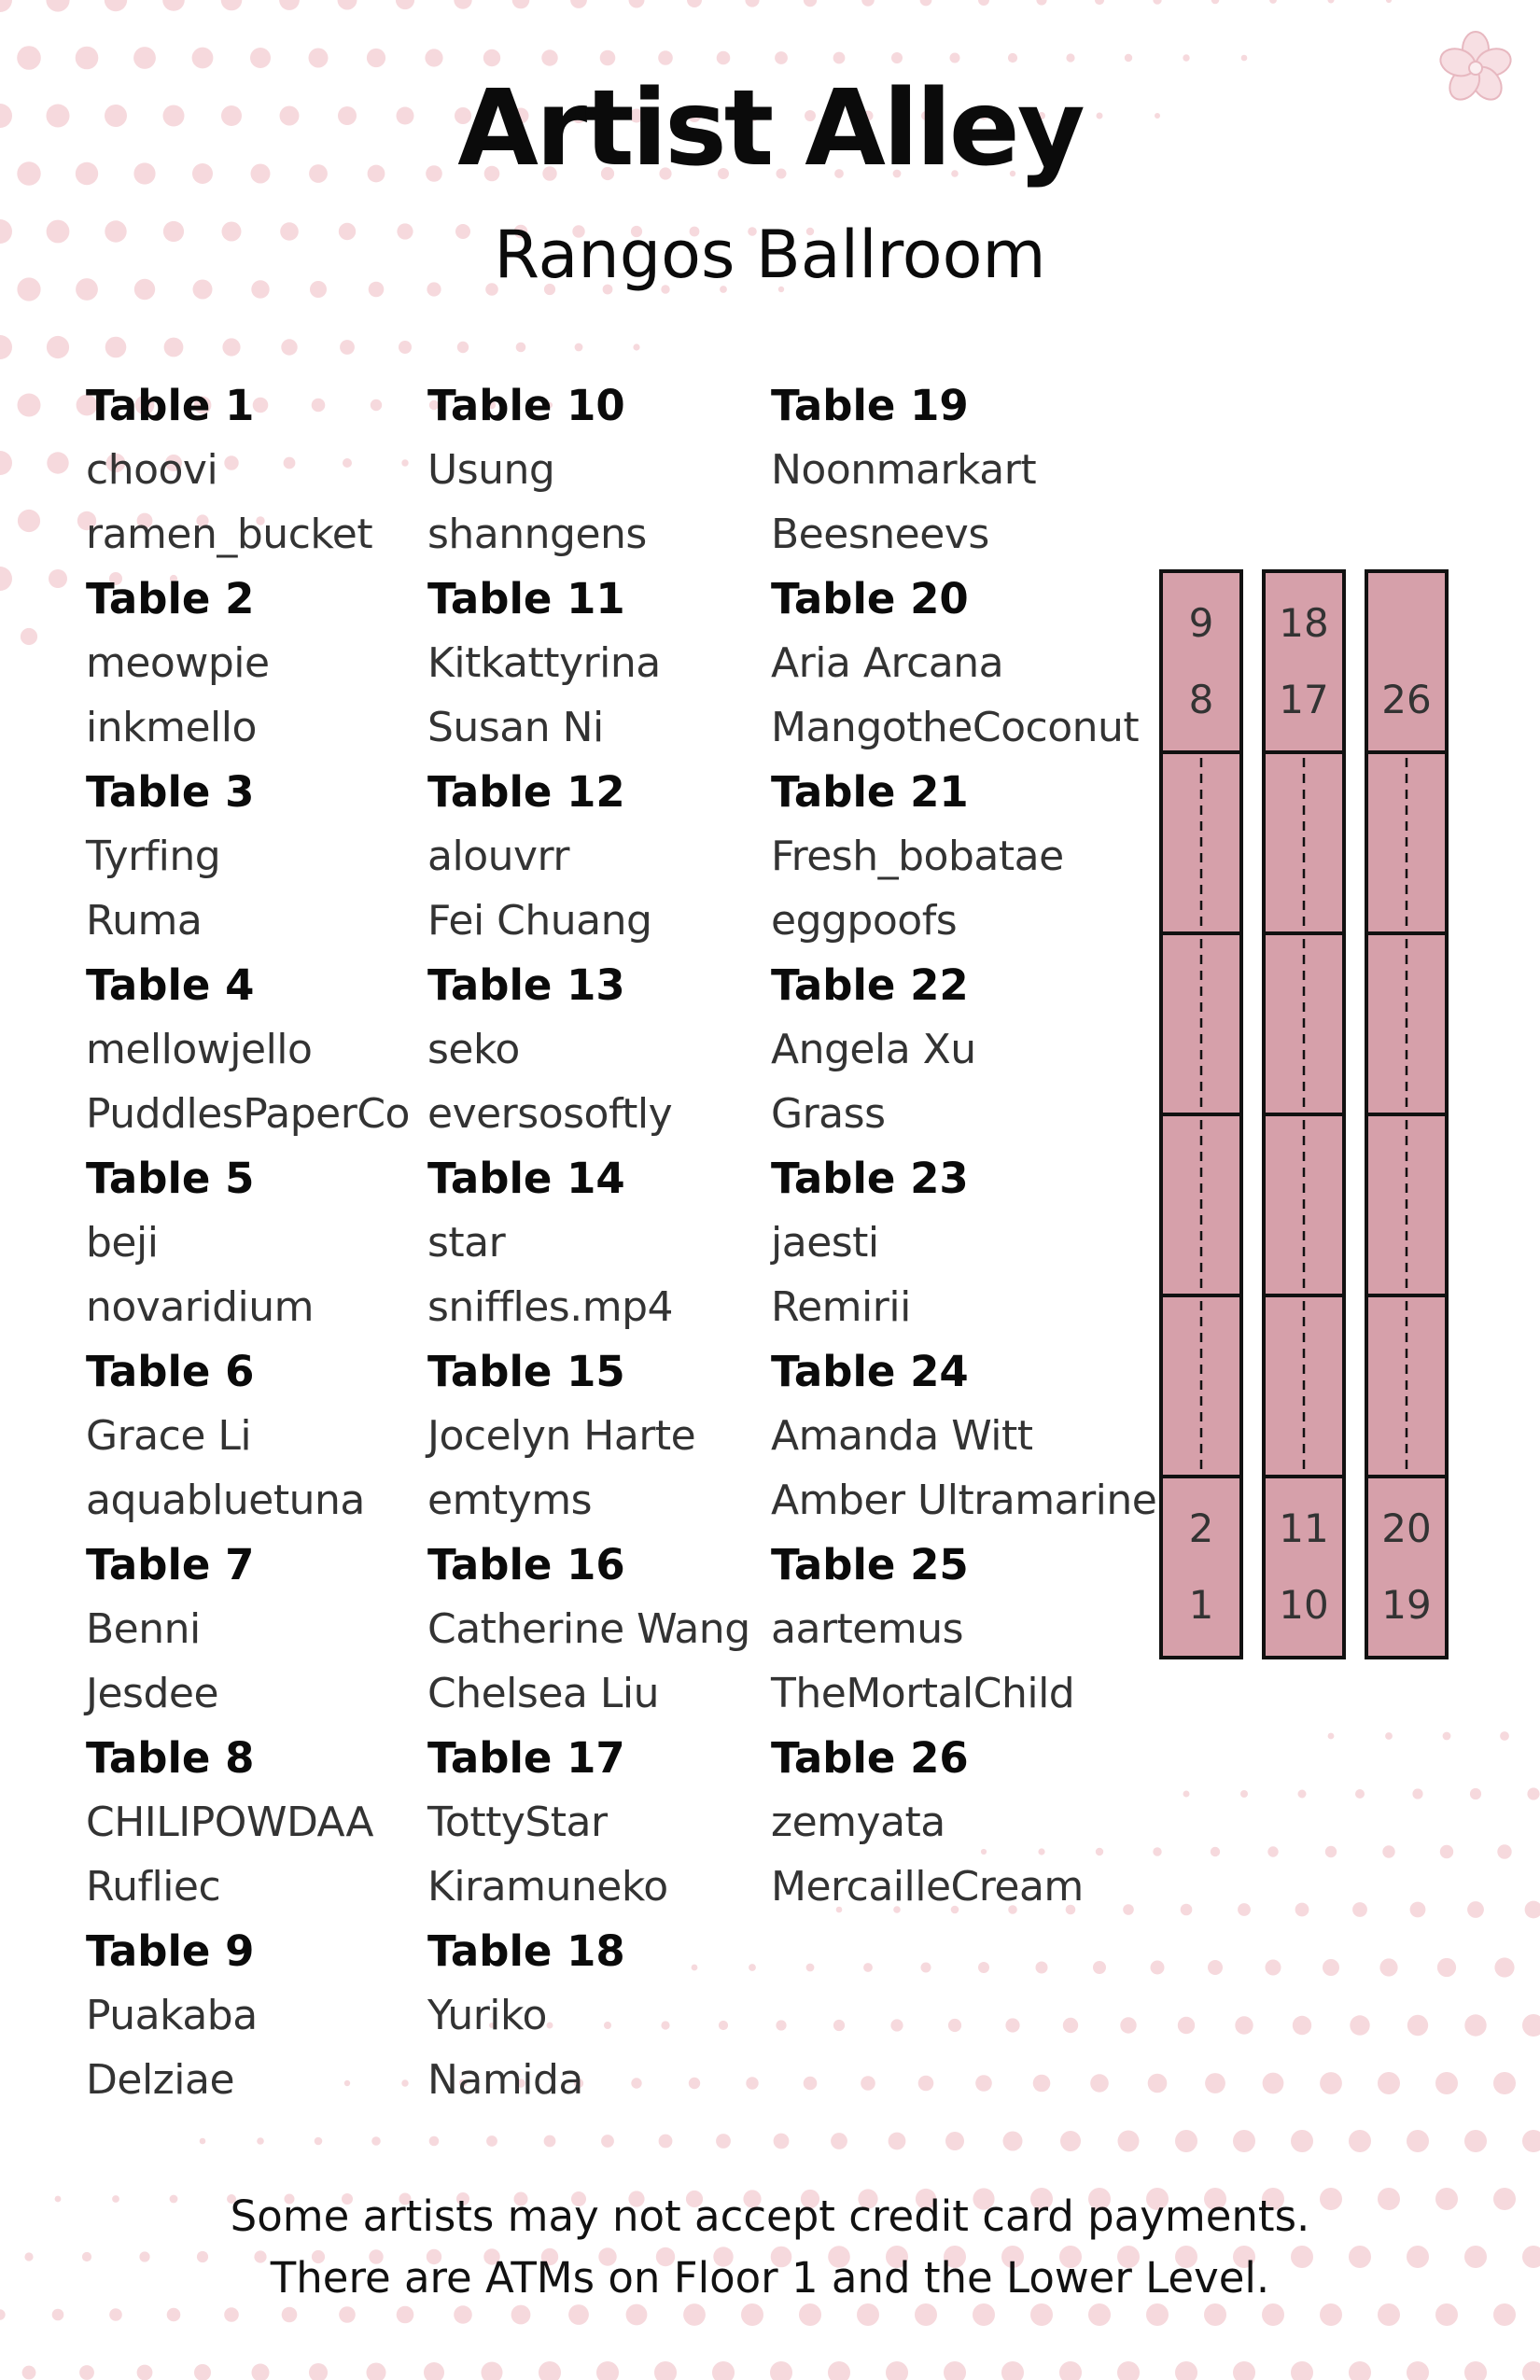 This screenshot has height=2380, width=1540. What do you see at coordinates (1406, 699) in the screenshot?
I see `table-number-marker: 26` at bounding box center [1406, 699].